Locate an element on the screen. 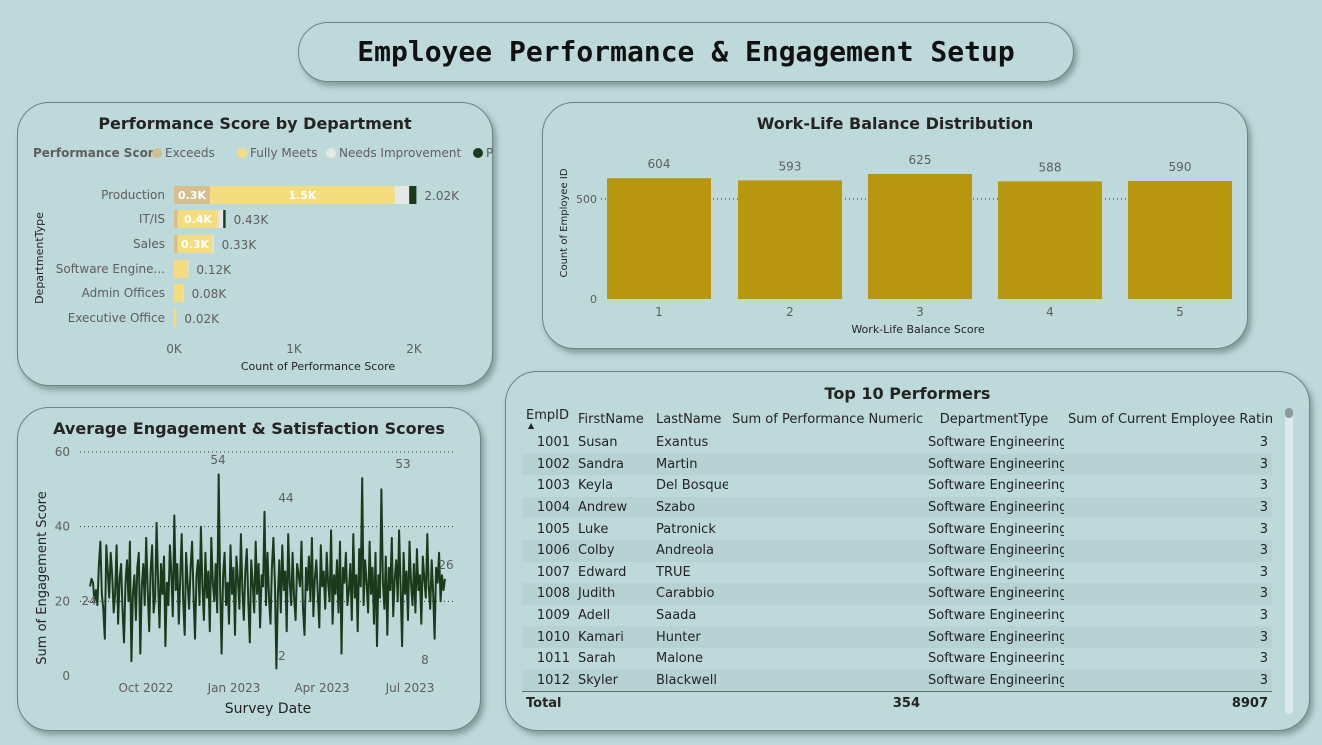  table-cell-1: Skyler is located at coordinates (613, 680).